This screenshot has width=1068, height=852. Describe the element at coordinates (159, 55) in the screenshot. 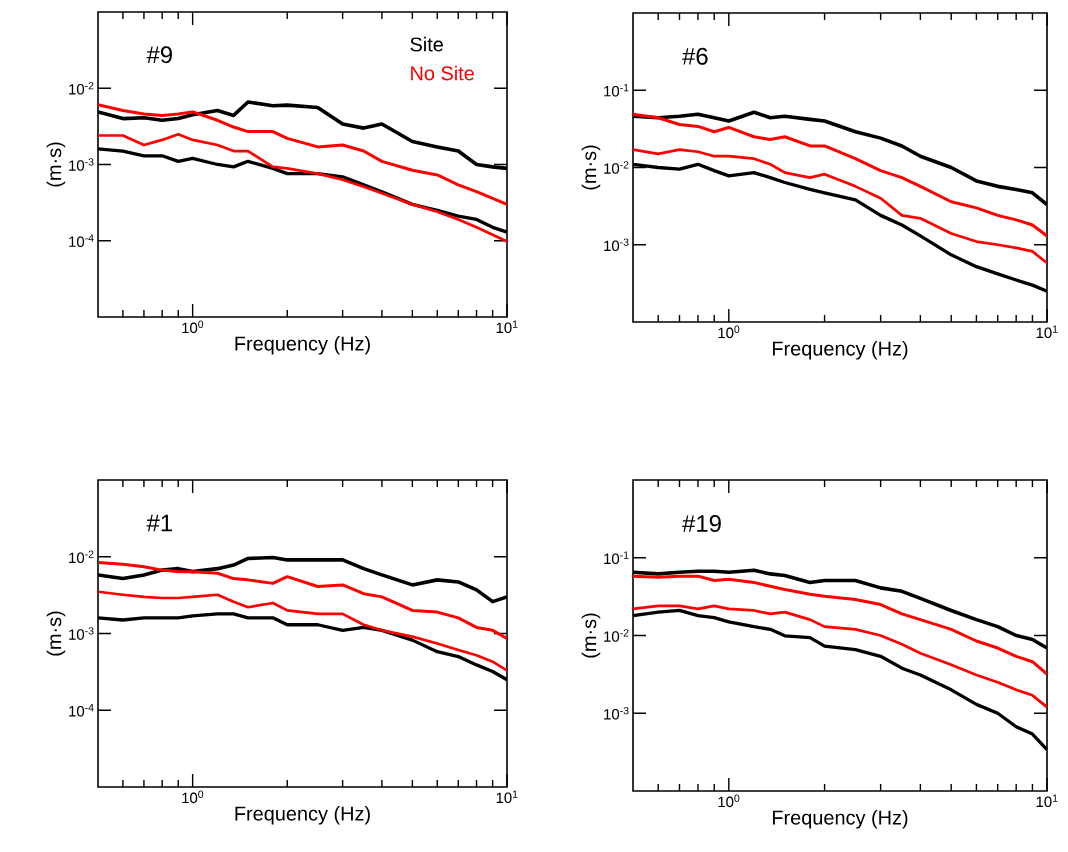

I see `text: #9` at that location.